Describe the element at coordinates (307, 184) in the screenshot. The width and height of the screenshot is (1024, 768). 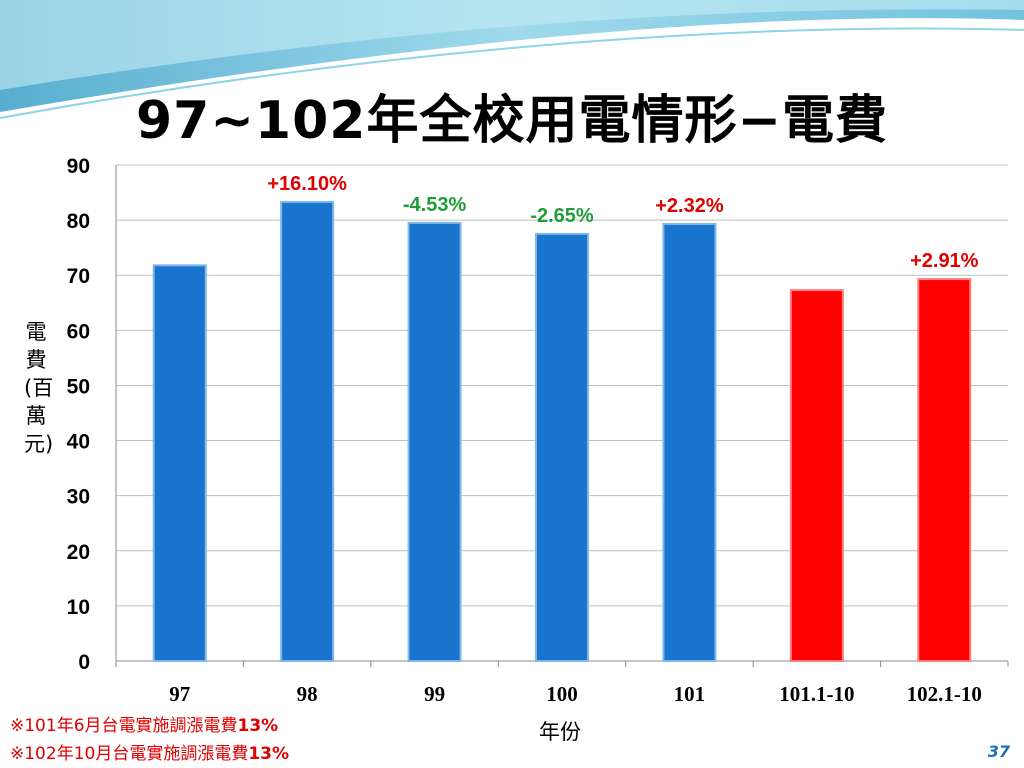
I see `data-label-98: +16.10%` at that location.